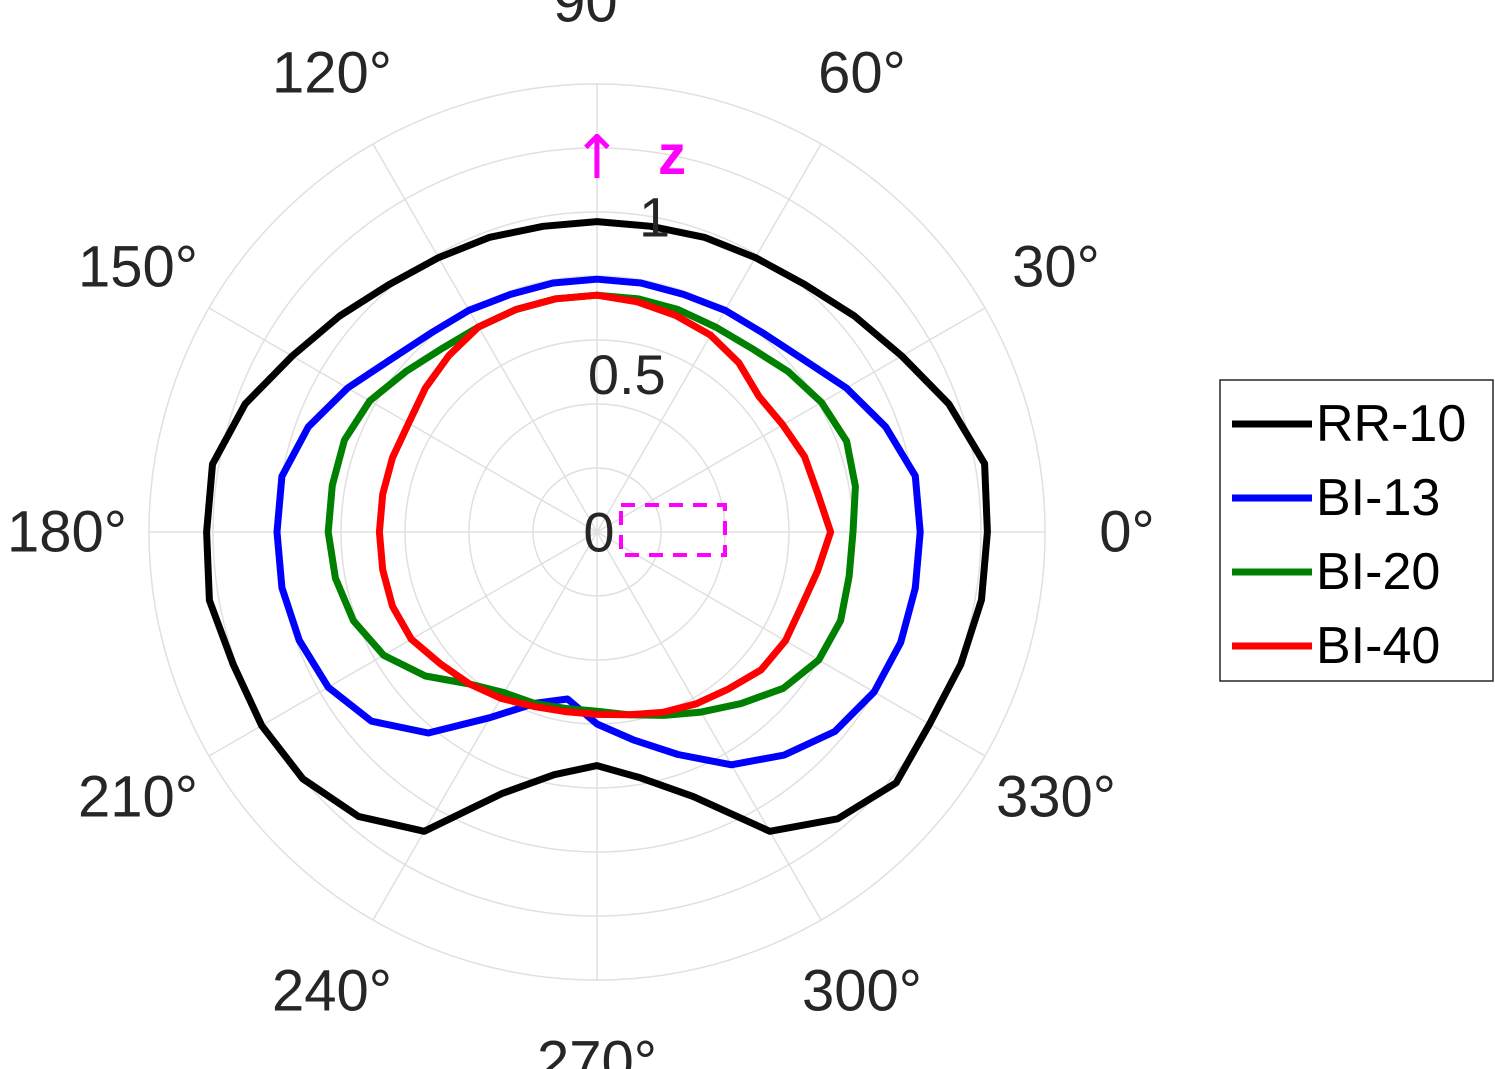 This screenshot has height=1069, width=1495. I want to click on theta-tick-label: 270°, so click(597, 1049).